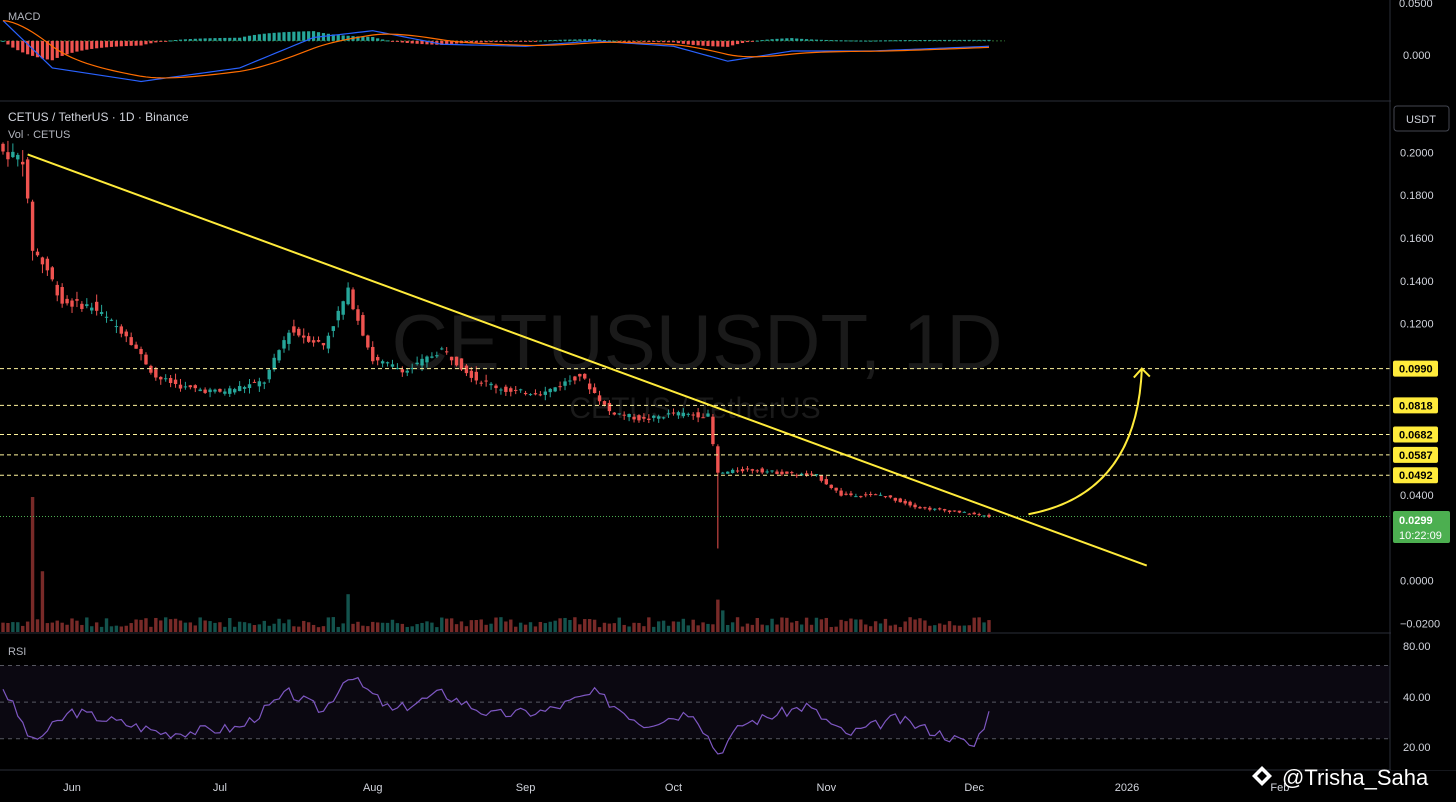  Describe the element at coordinates (974, 788) in the screenshot. I see `time-axis-label: Dec` at that location.